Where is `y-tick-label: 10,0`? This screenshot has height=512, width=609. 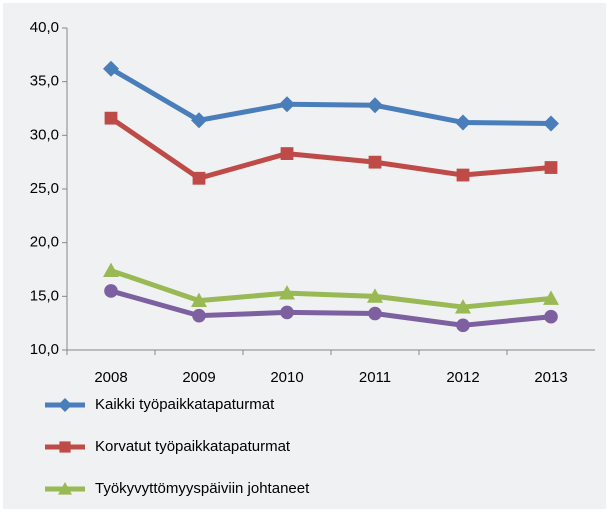 y-tick-label: 10,0 is located at coordinates (44, 349).